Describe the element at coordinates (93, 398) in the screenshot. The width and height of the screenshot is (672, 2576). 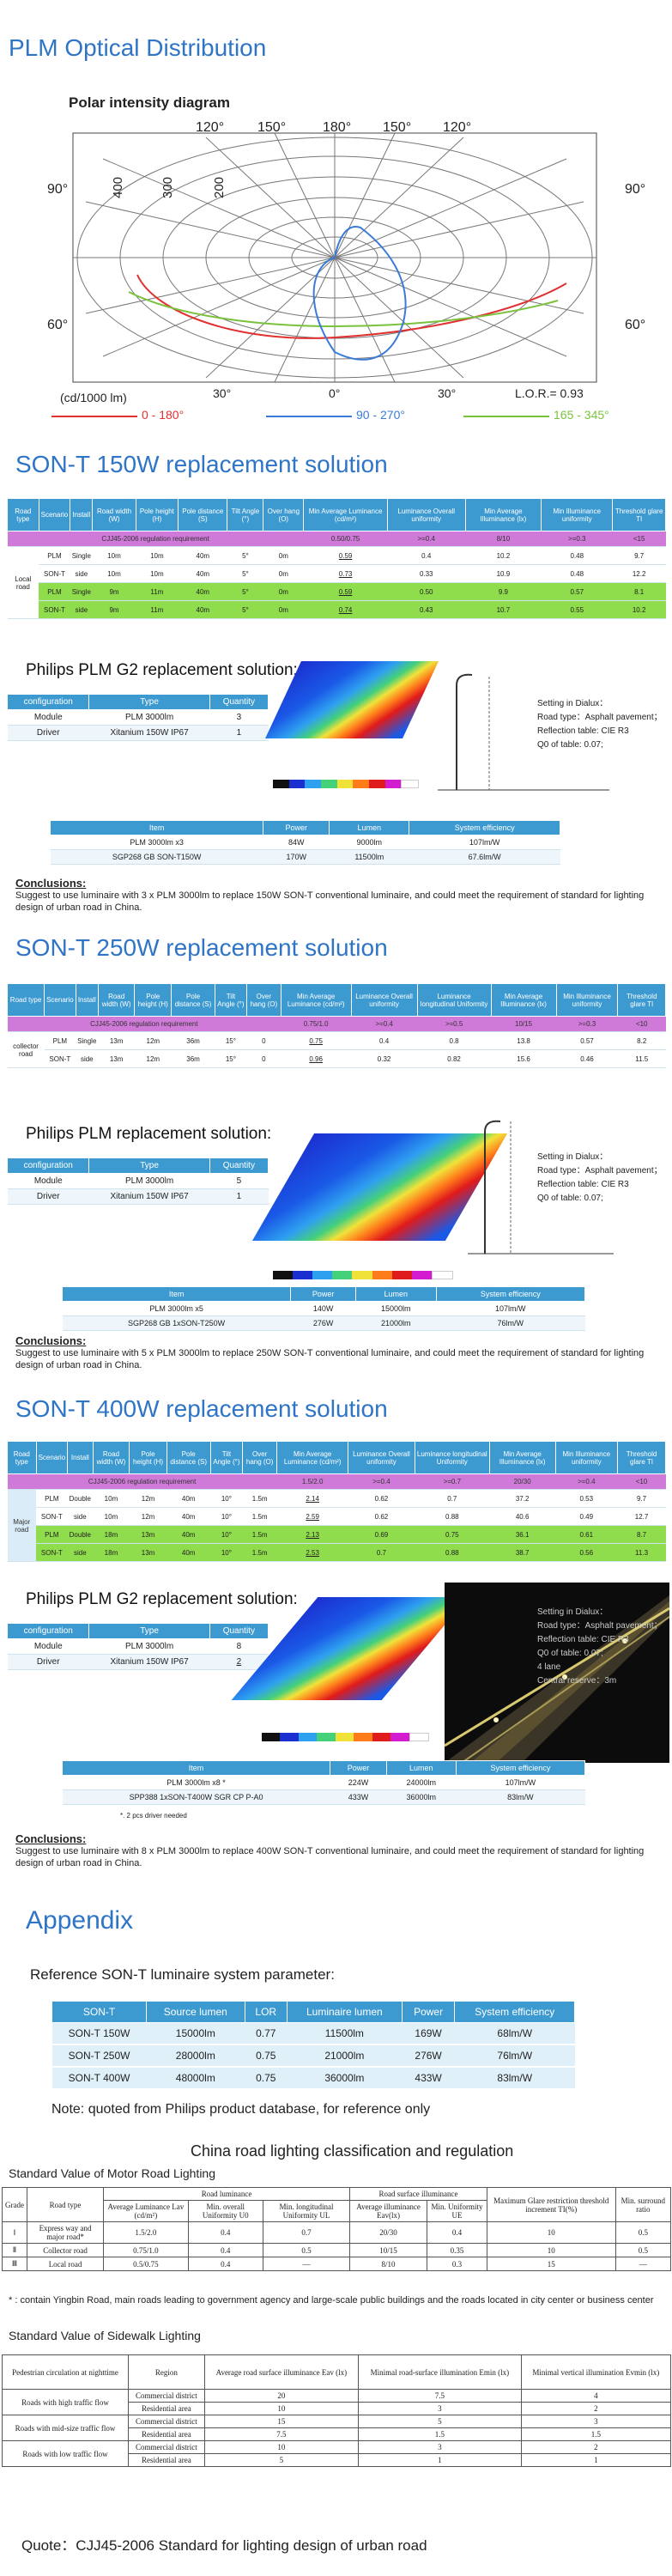
I see `polar-unit: (cd/1000 lm)` at that location.